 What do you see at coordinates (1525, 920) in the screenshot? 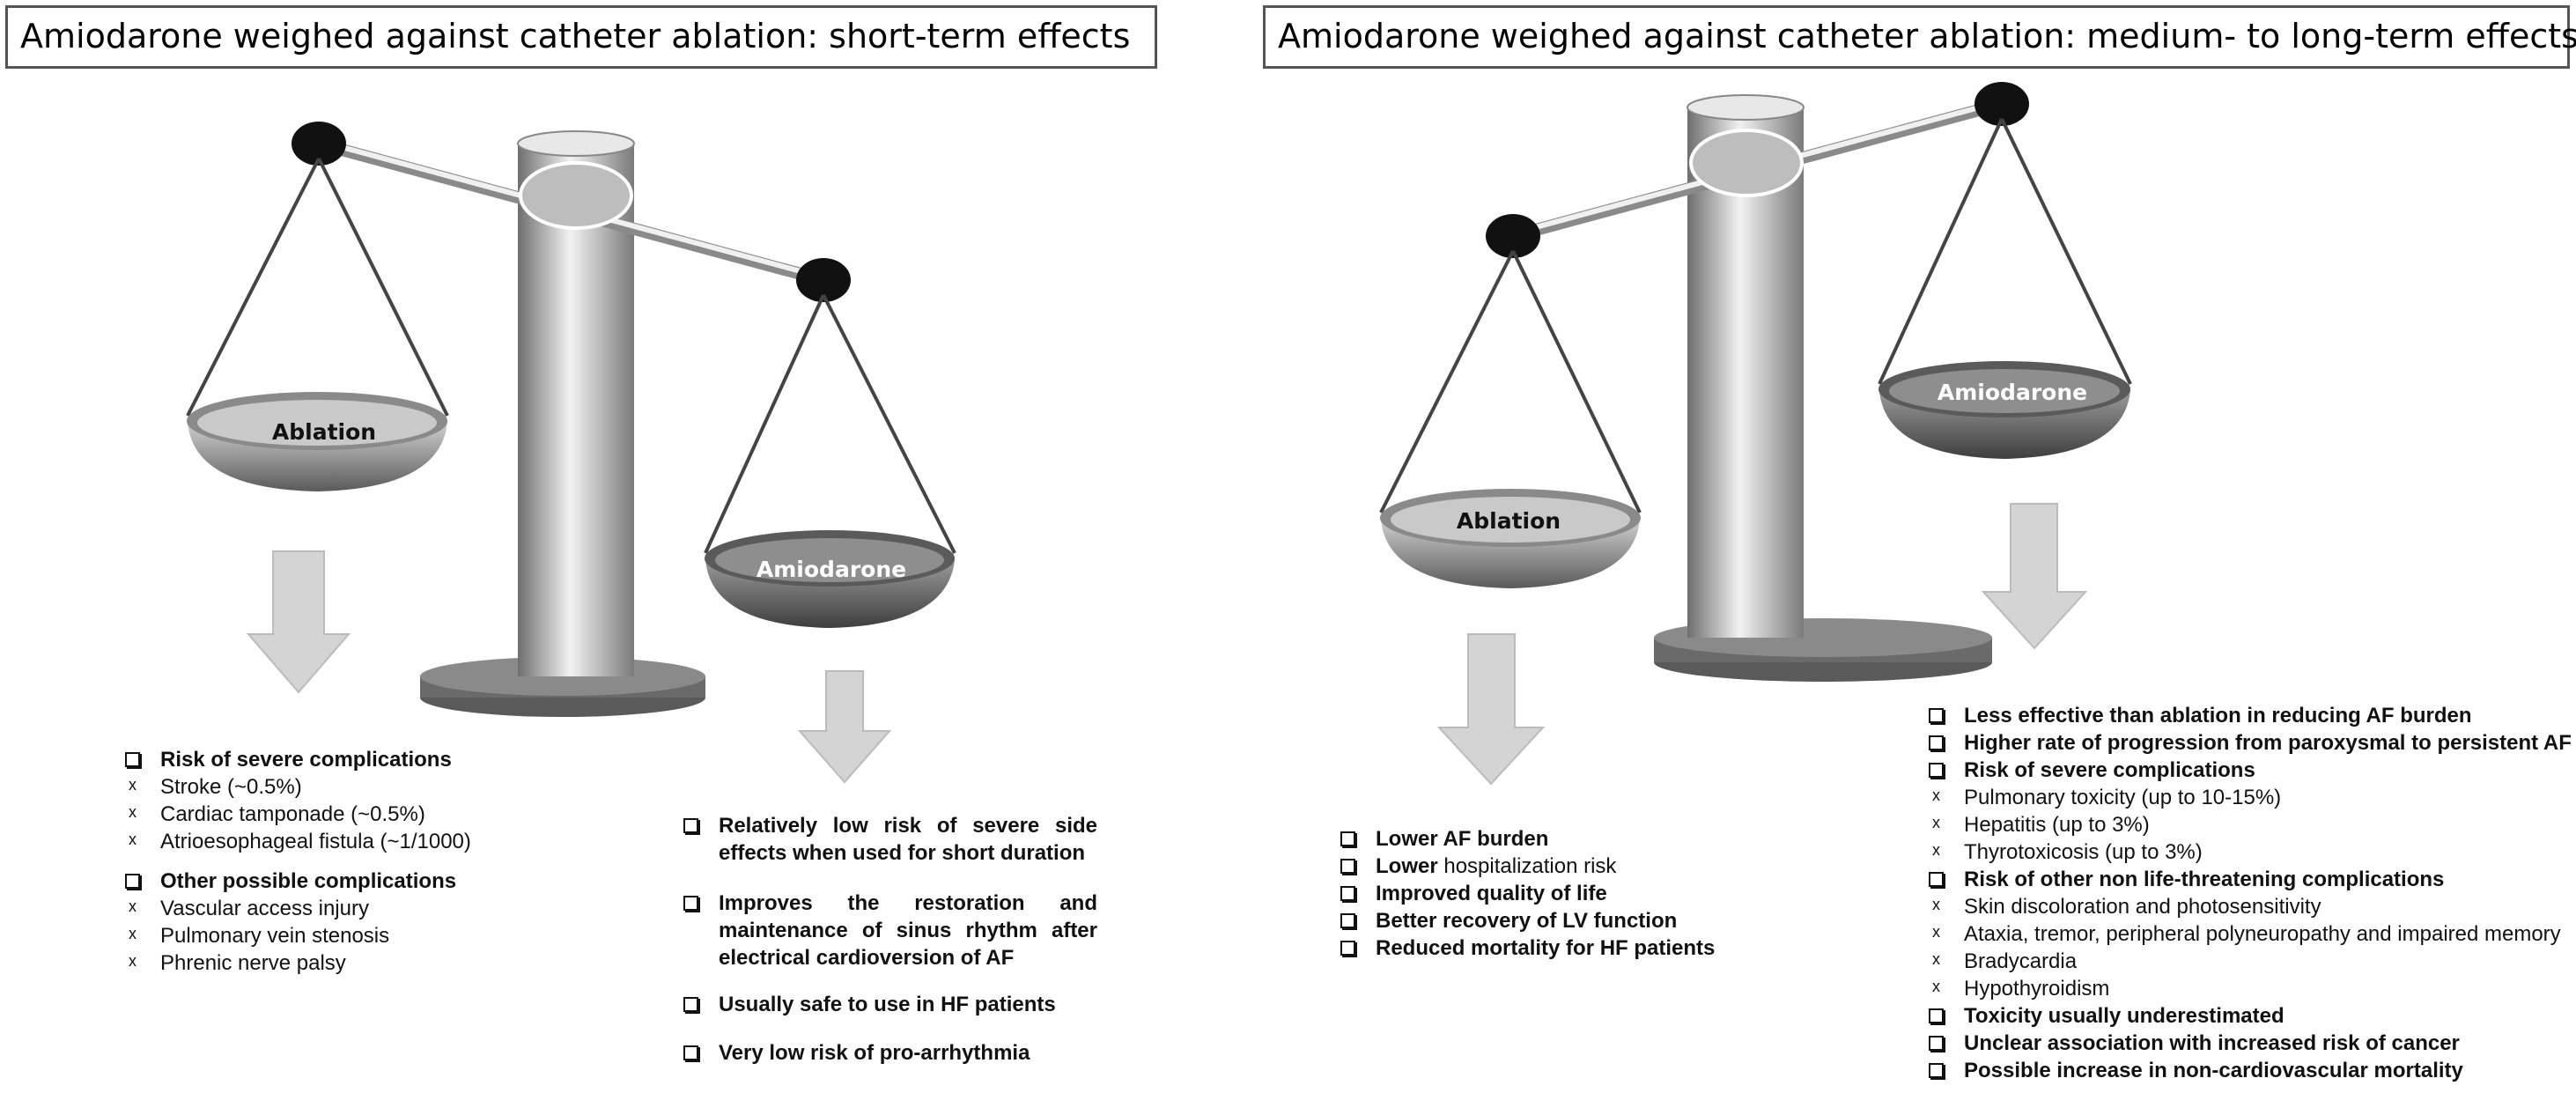
I see `list-item: Better recovery of LV function` at bounding box center [1525, 920].